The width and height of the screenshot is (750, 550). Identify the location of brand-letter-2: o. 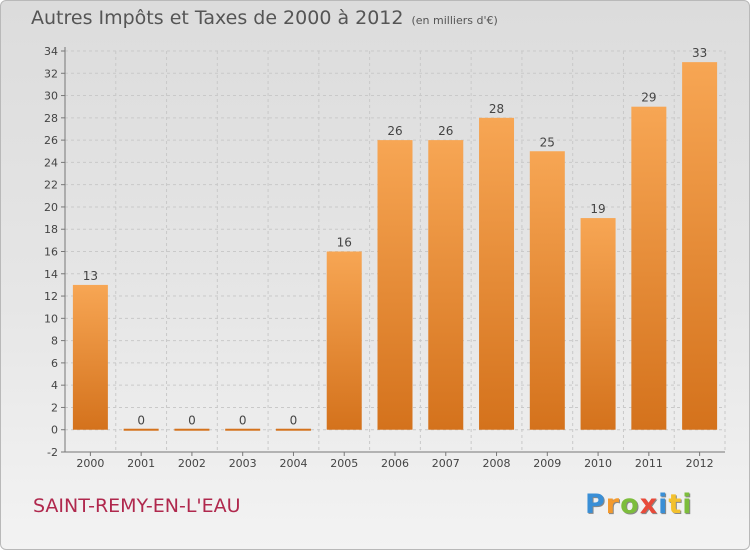
(630, 504).